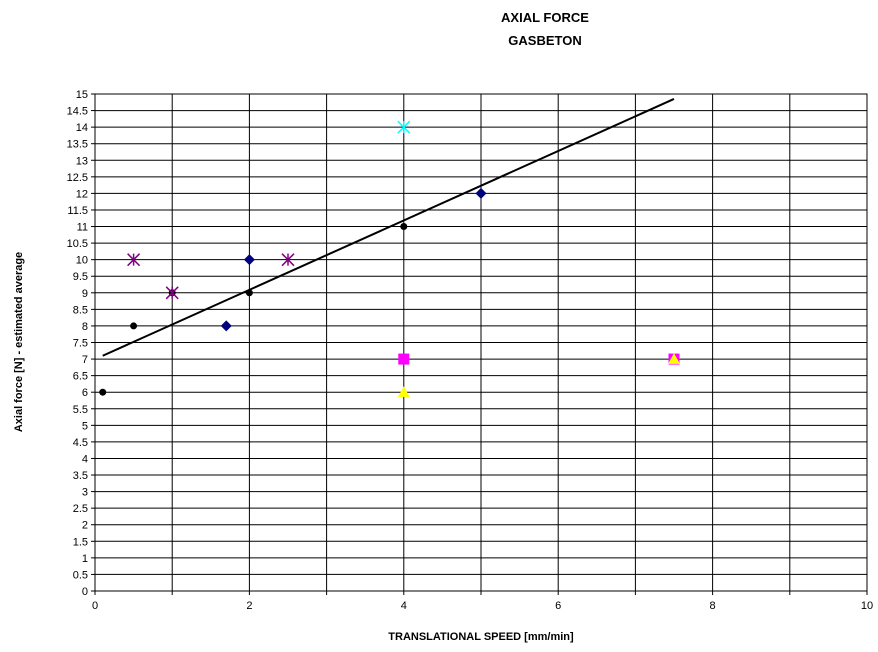  I want to click on y-tick-label: 6, so click(85, 393).